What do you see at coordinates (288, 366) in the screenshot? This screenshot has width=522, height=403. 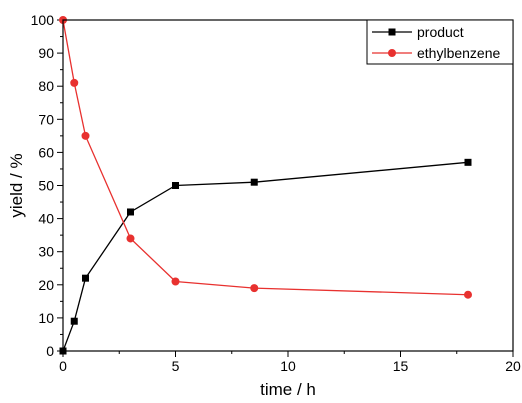 I see `x-tick-label: 10` at bounding box center [288, 366].